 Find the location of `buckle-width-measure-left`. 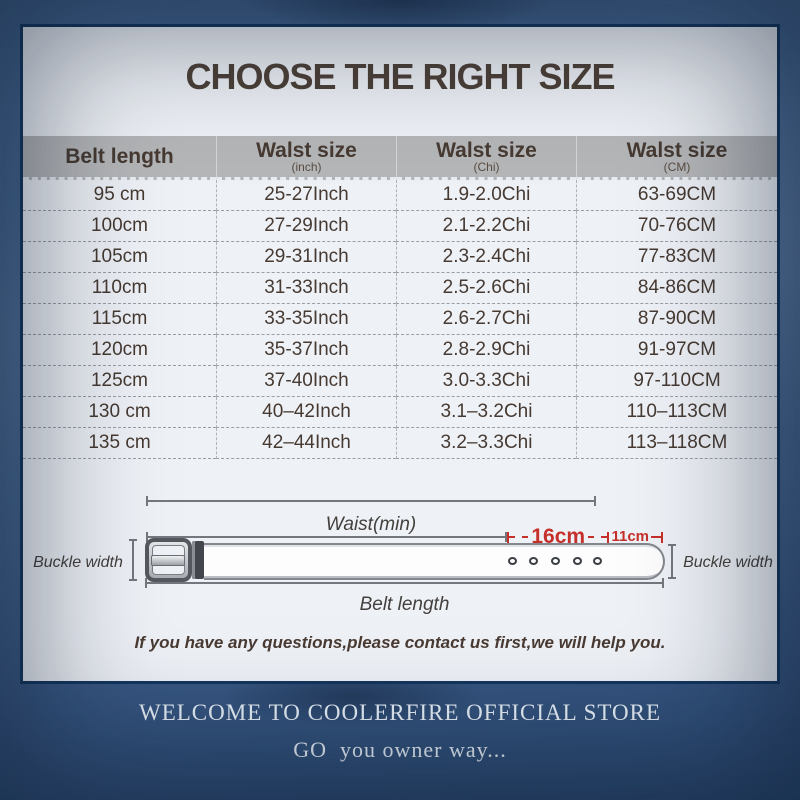

buckle-width-measure-left is located at coordinates (133, 560).